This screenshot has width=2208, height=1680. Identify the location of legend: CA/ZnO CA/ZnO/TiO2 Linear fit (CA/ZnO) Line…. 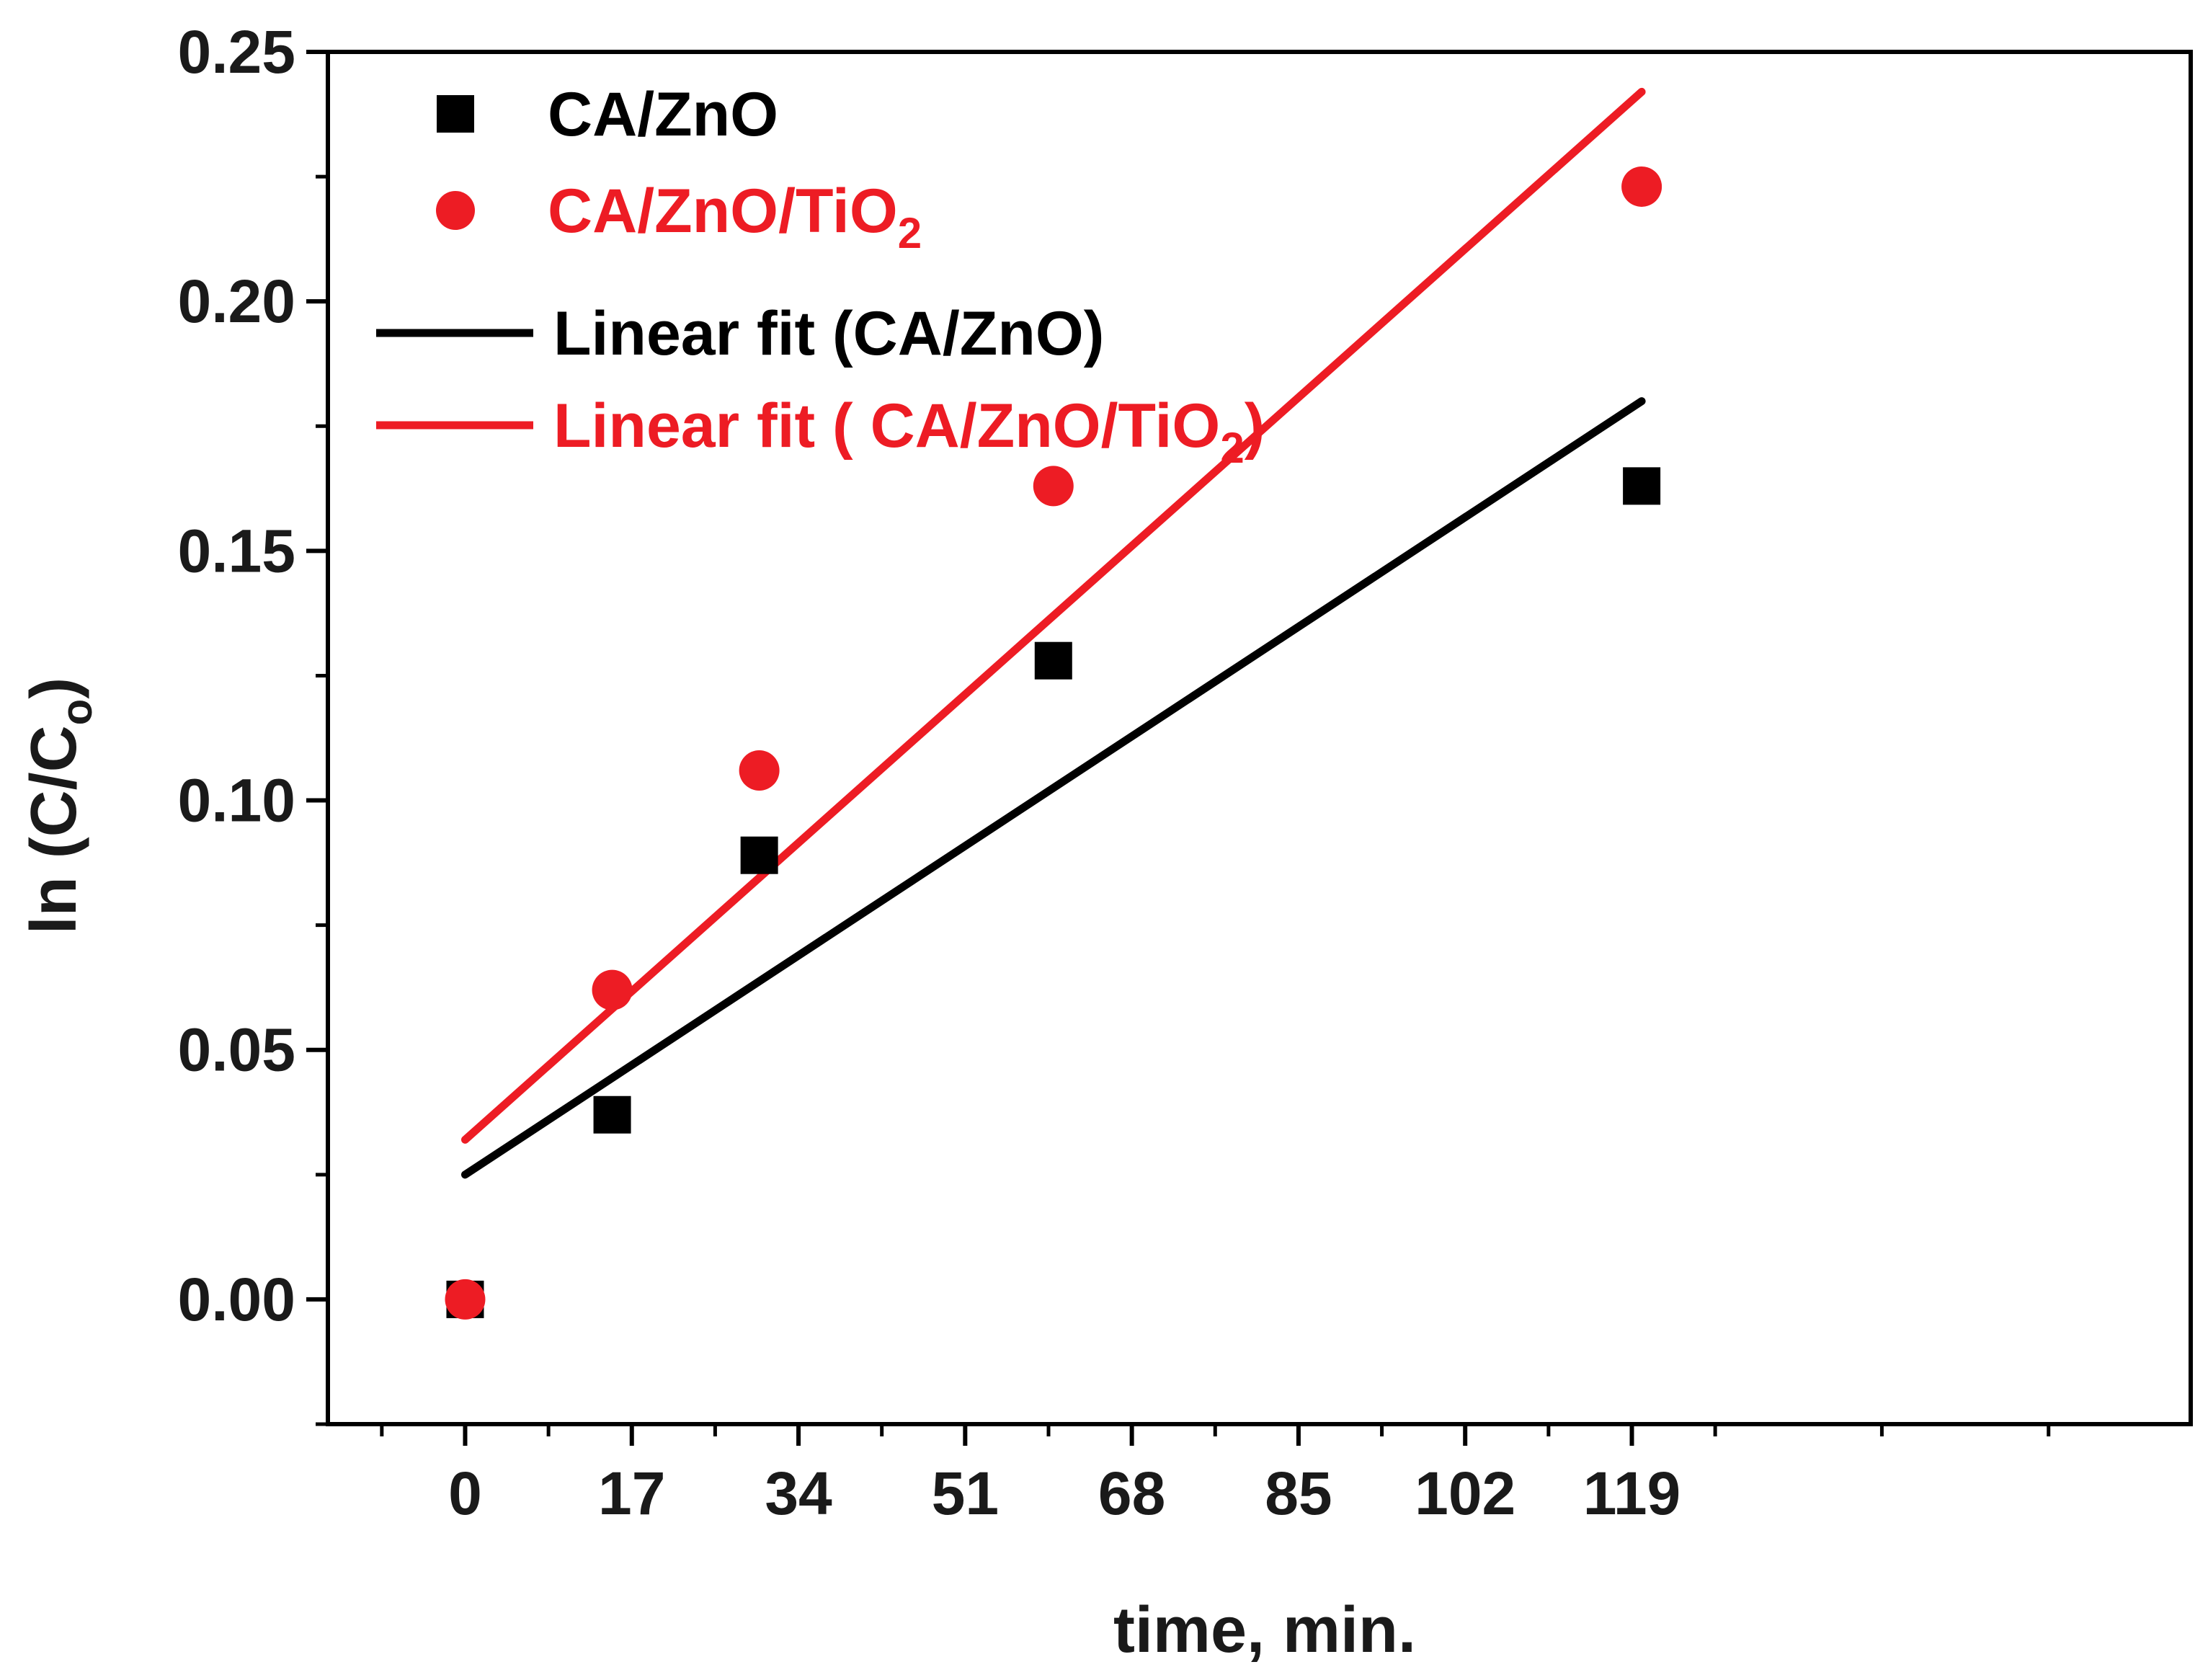
(820, 276).